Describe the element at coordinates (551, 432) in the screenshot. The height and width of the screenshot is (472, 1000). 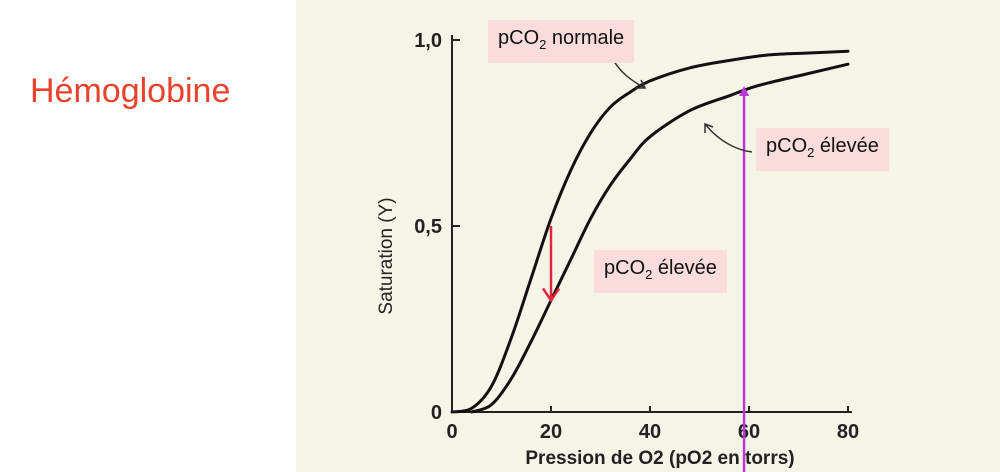
I see `x-tick-label: 20` at that location.